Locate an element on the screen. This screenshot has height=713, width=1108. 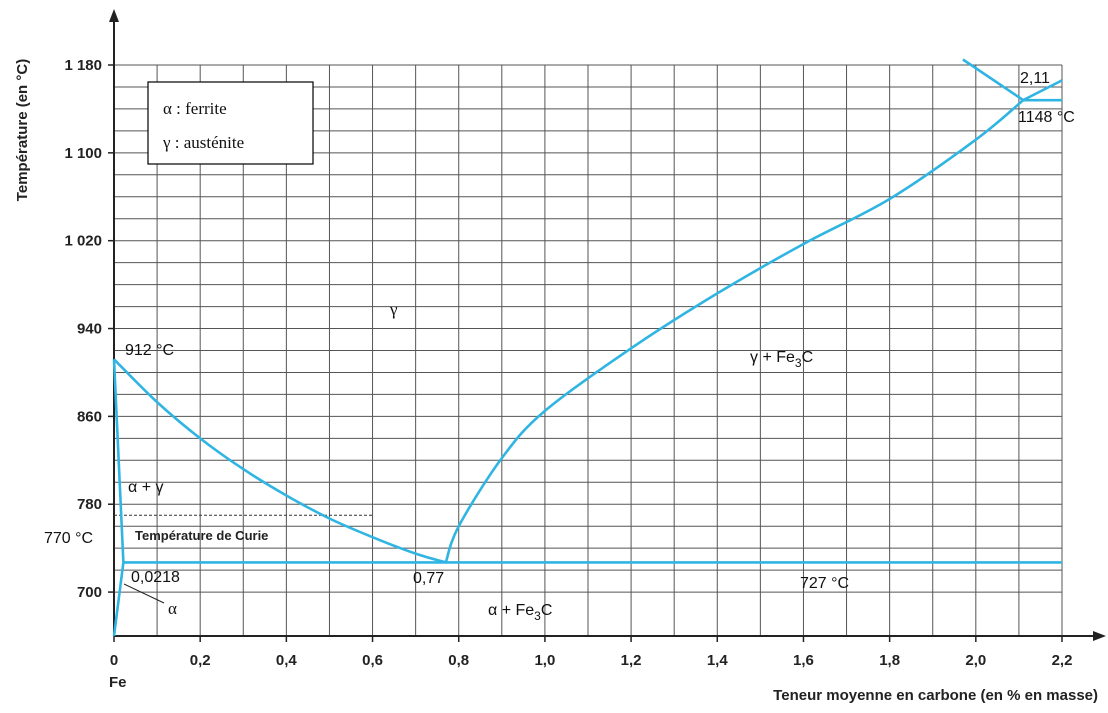
label-alpha: α is located at coordinates (172, 608).